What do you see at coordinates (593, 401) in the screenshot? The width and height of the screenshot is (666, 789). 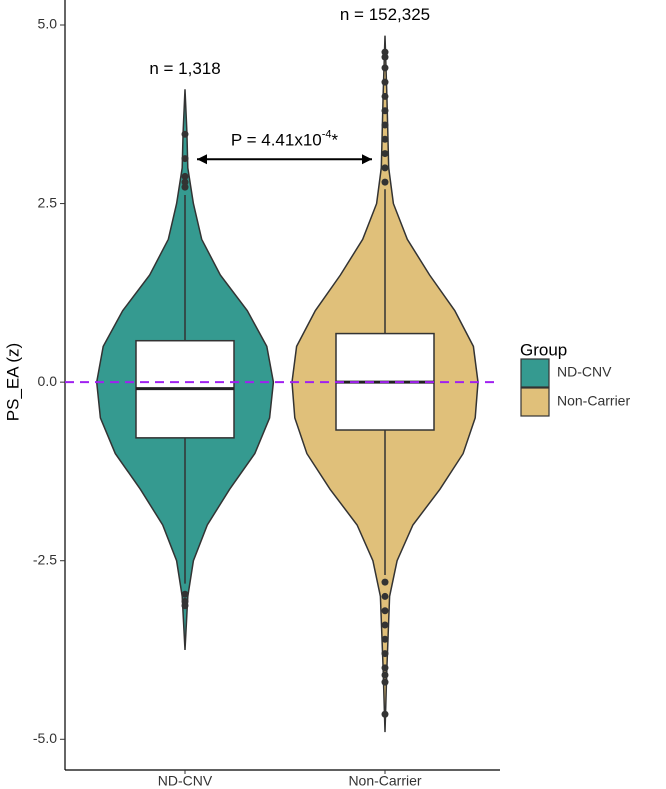 I see `legend-label: Non-Carrier` at bounding box center [593, 401].